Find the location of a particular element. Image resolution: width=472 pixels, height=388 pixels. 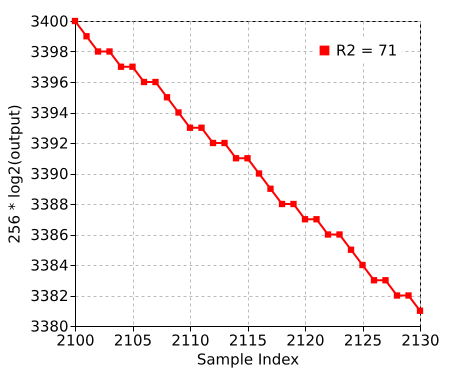

x-tick-label: 2120 is located at coordinates (305, 341).